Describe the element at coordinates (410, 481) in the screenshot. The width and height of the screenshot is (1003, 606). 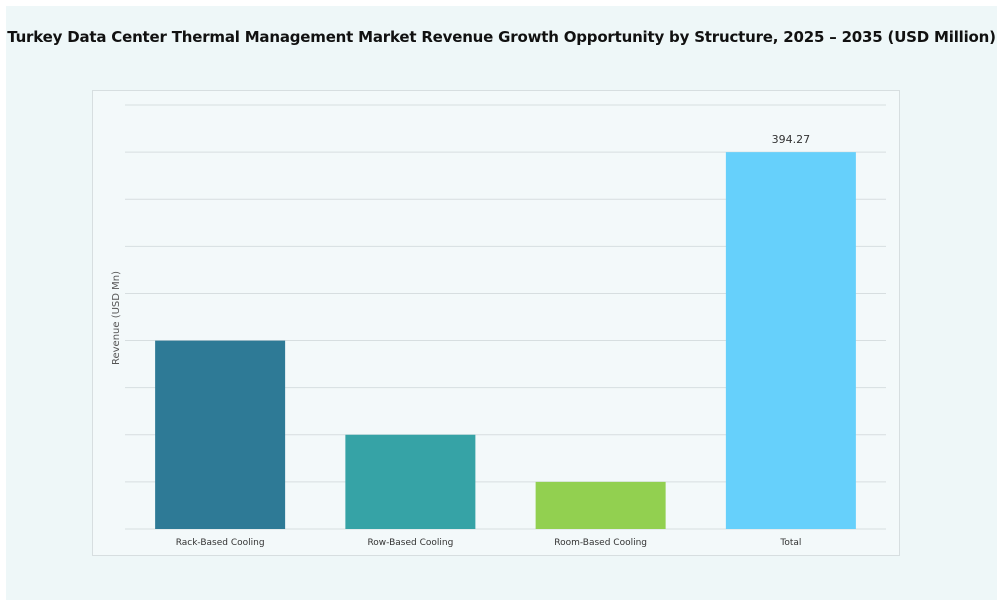
I see `bar-row-based-cooling` at that location.